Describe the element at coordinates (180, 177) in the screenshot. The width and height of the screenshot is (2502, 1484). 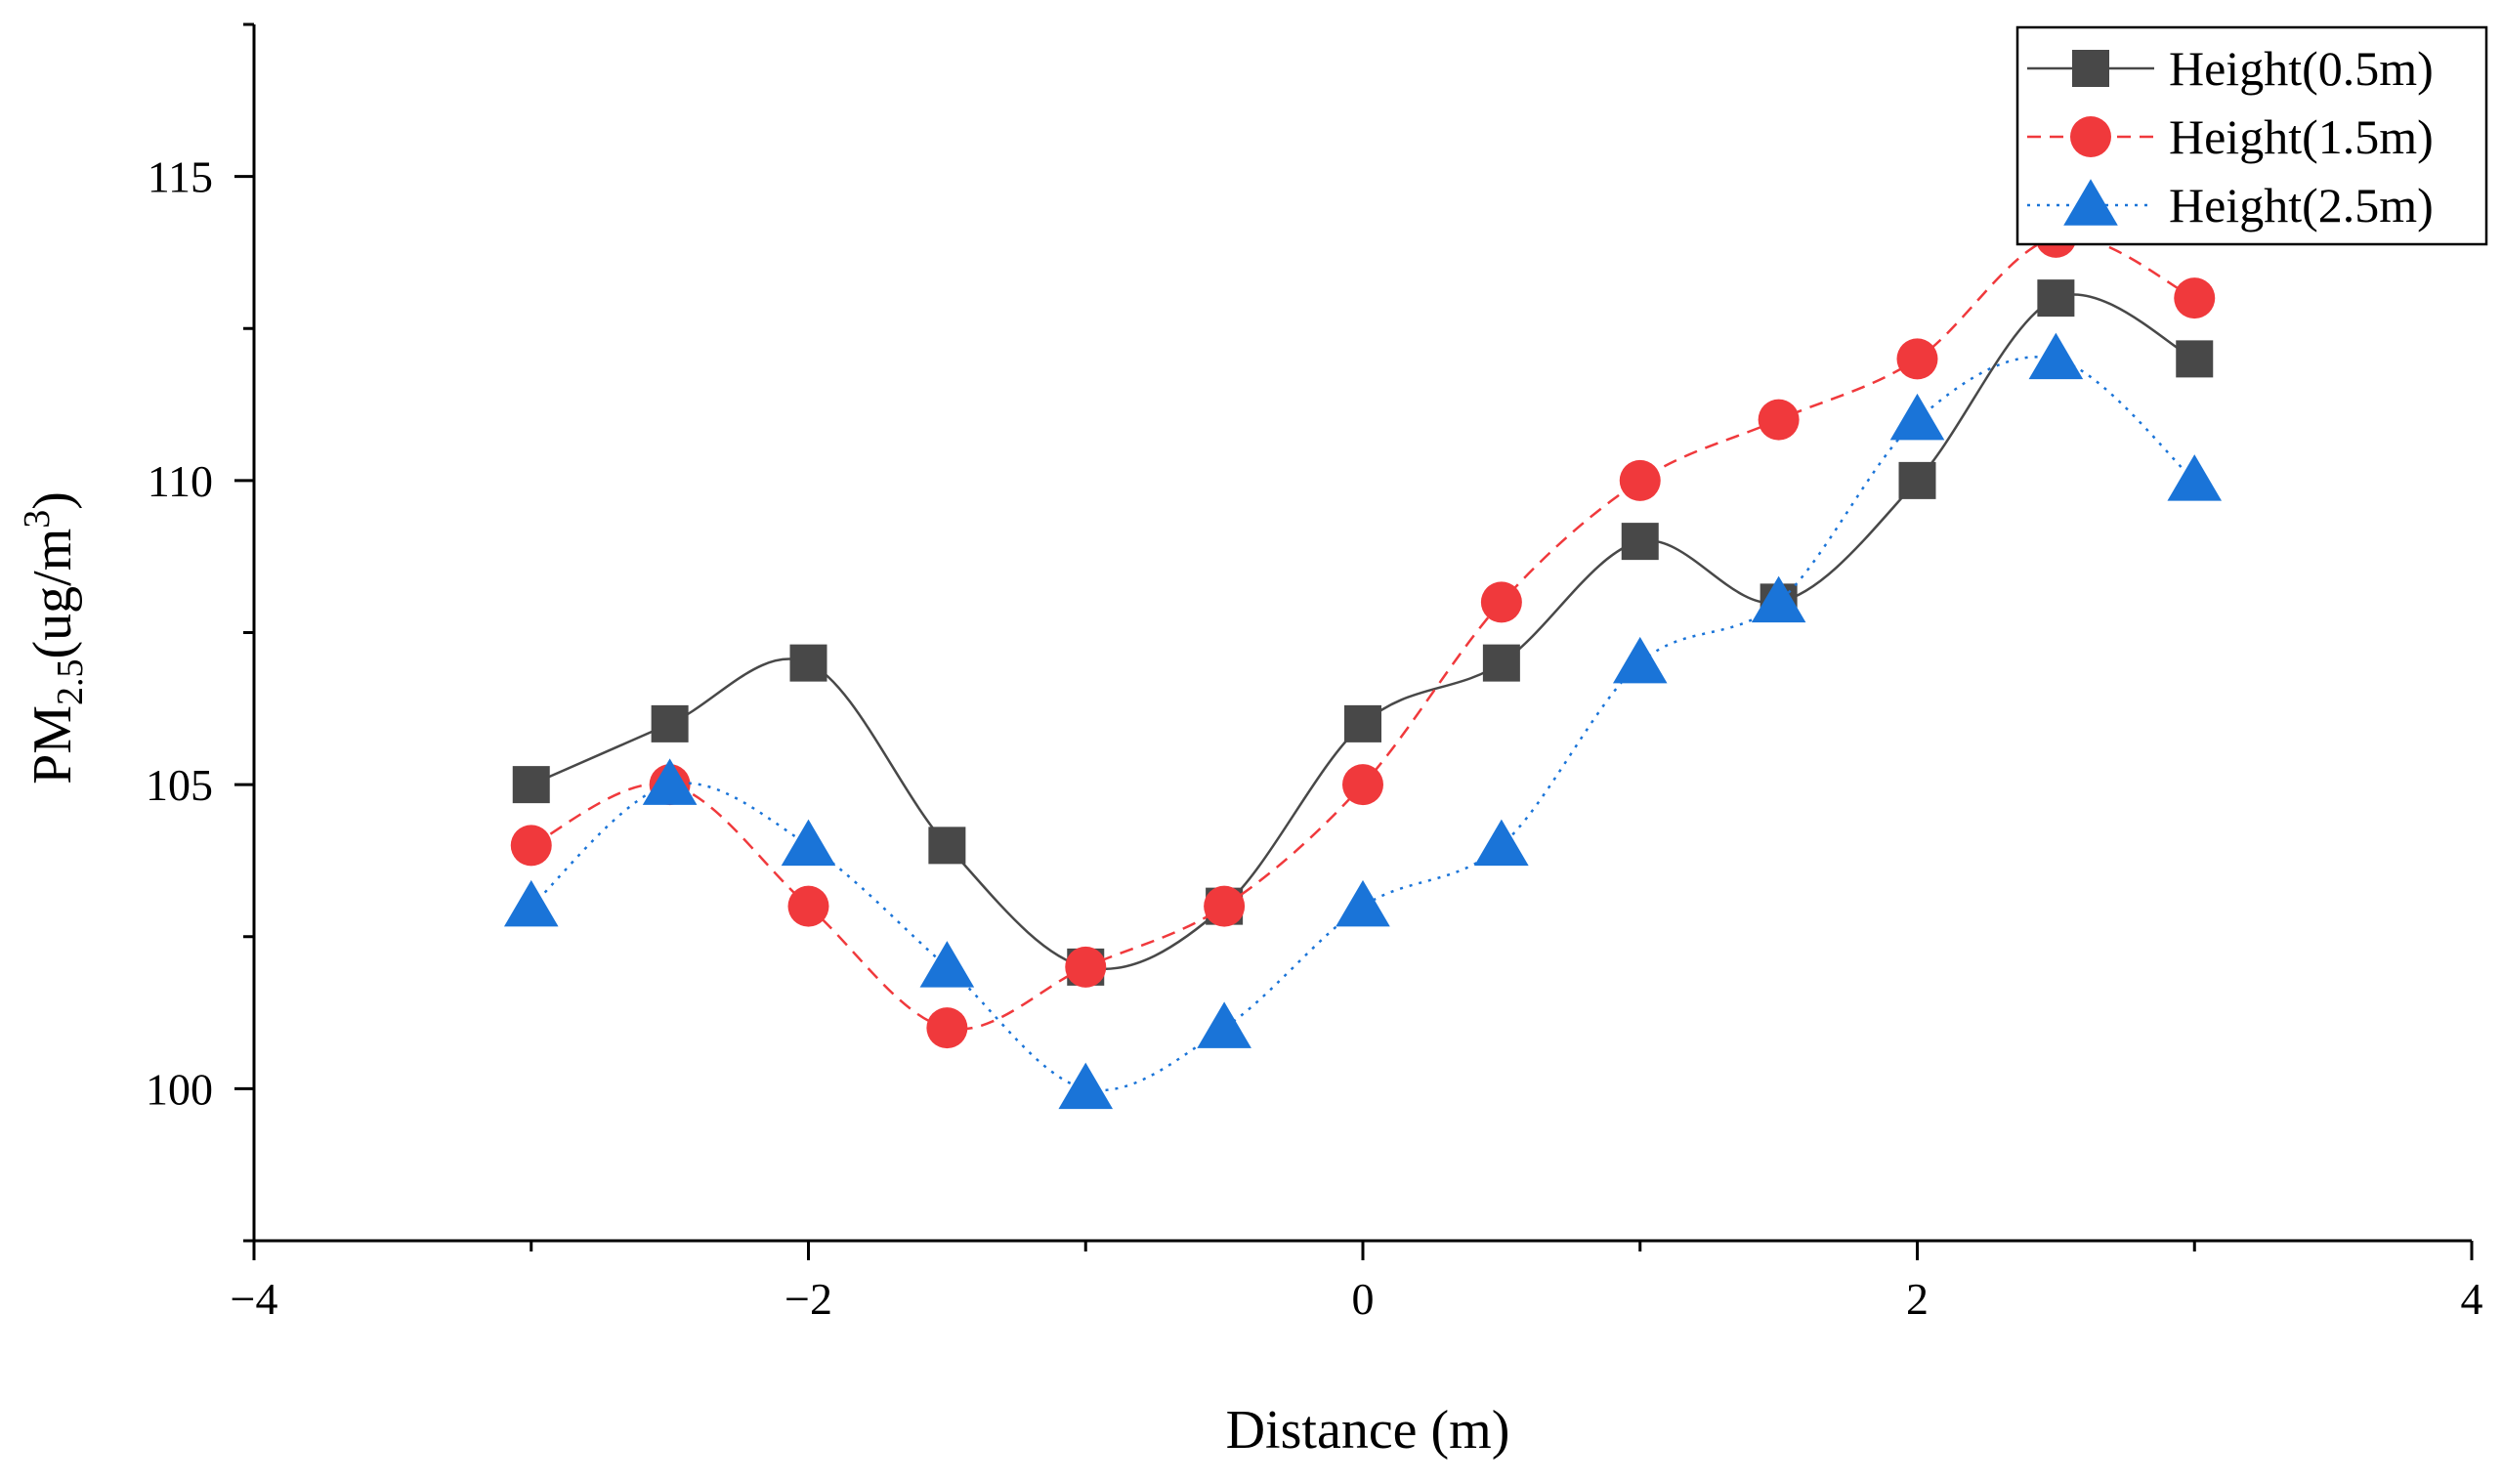
I see `y-tick-label: 115` at that location.